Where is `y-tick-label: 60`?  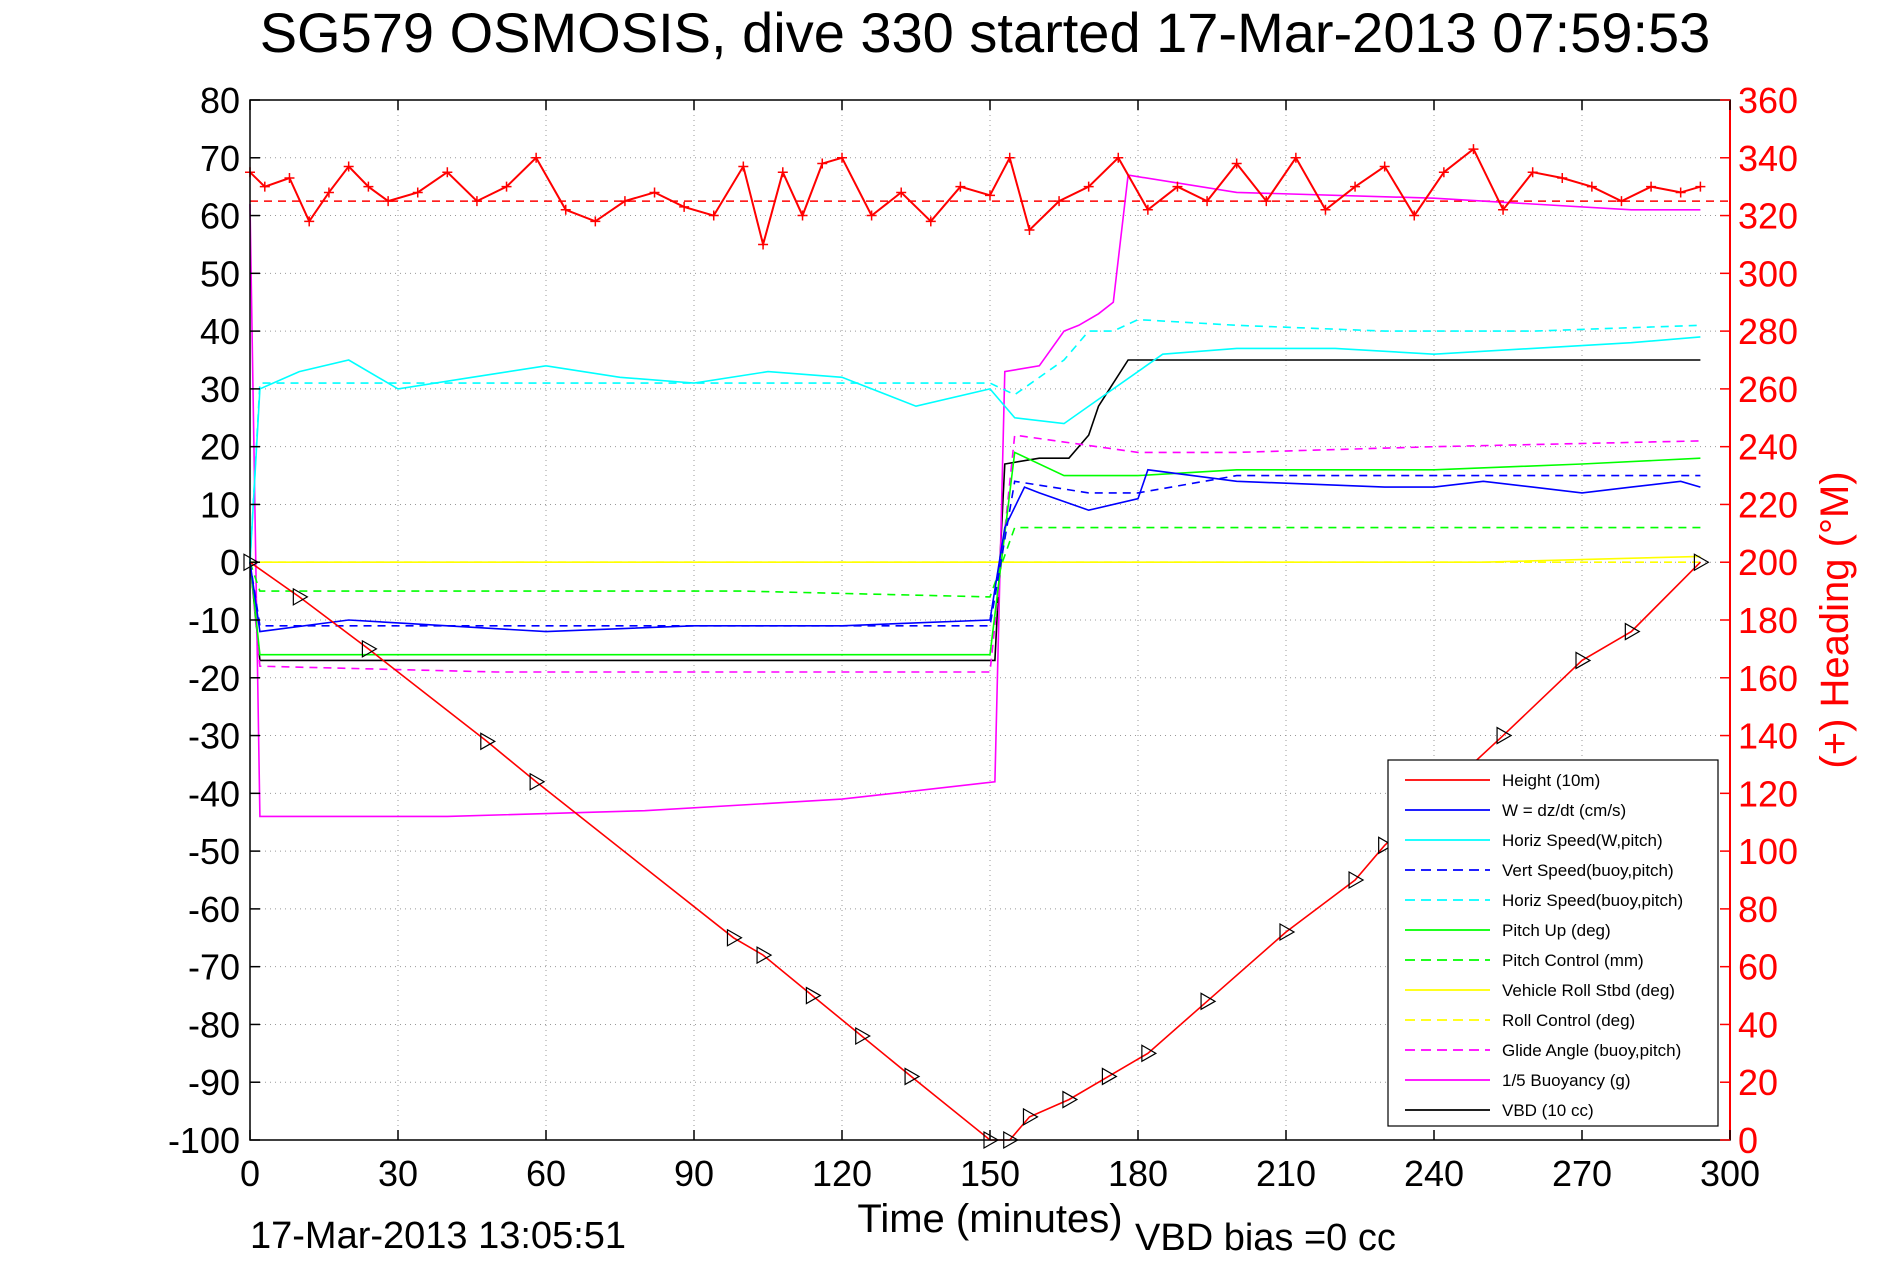 y-tick-label: 60 is located at coordinates (220, 216).